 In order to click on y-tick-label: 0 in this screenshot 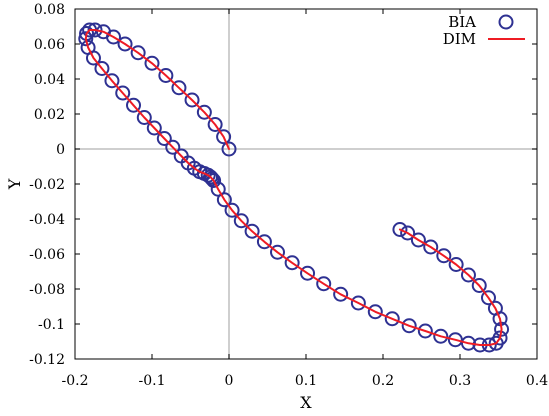, I will do `click(60, 150)`.